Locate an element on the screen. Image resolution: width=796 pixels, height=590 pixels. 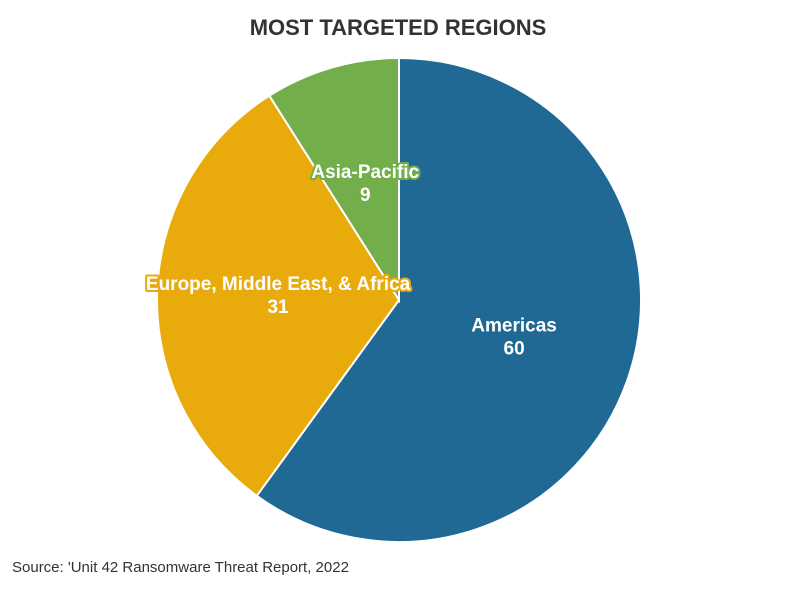
slice-label: Americas is located at coordinates (514, 325).